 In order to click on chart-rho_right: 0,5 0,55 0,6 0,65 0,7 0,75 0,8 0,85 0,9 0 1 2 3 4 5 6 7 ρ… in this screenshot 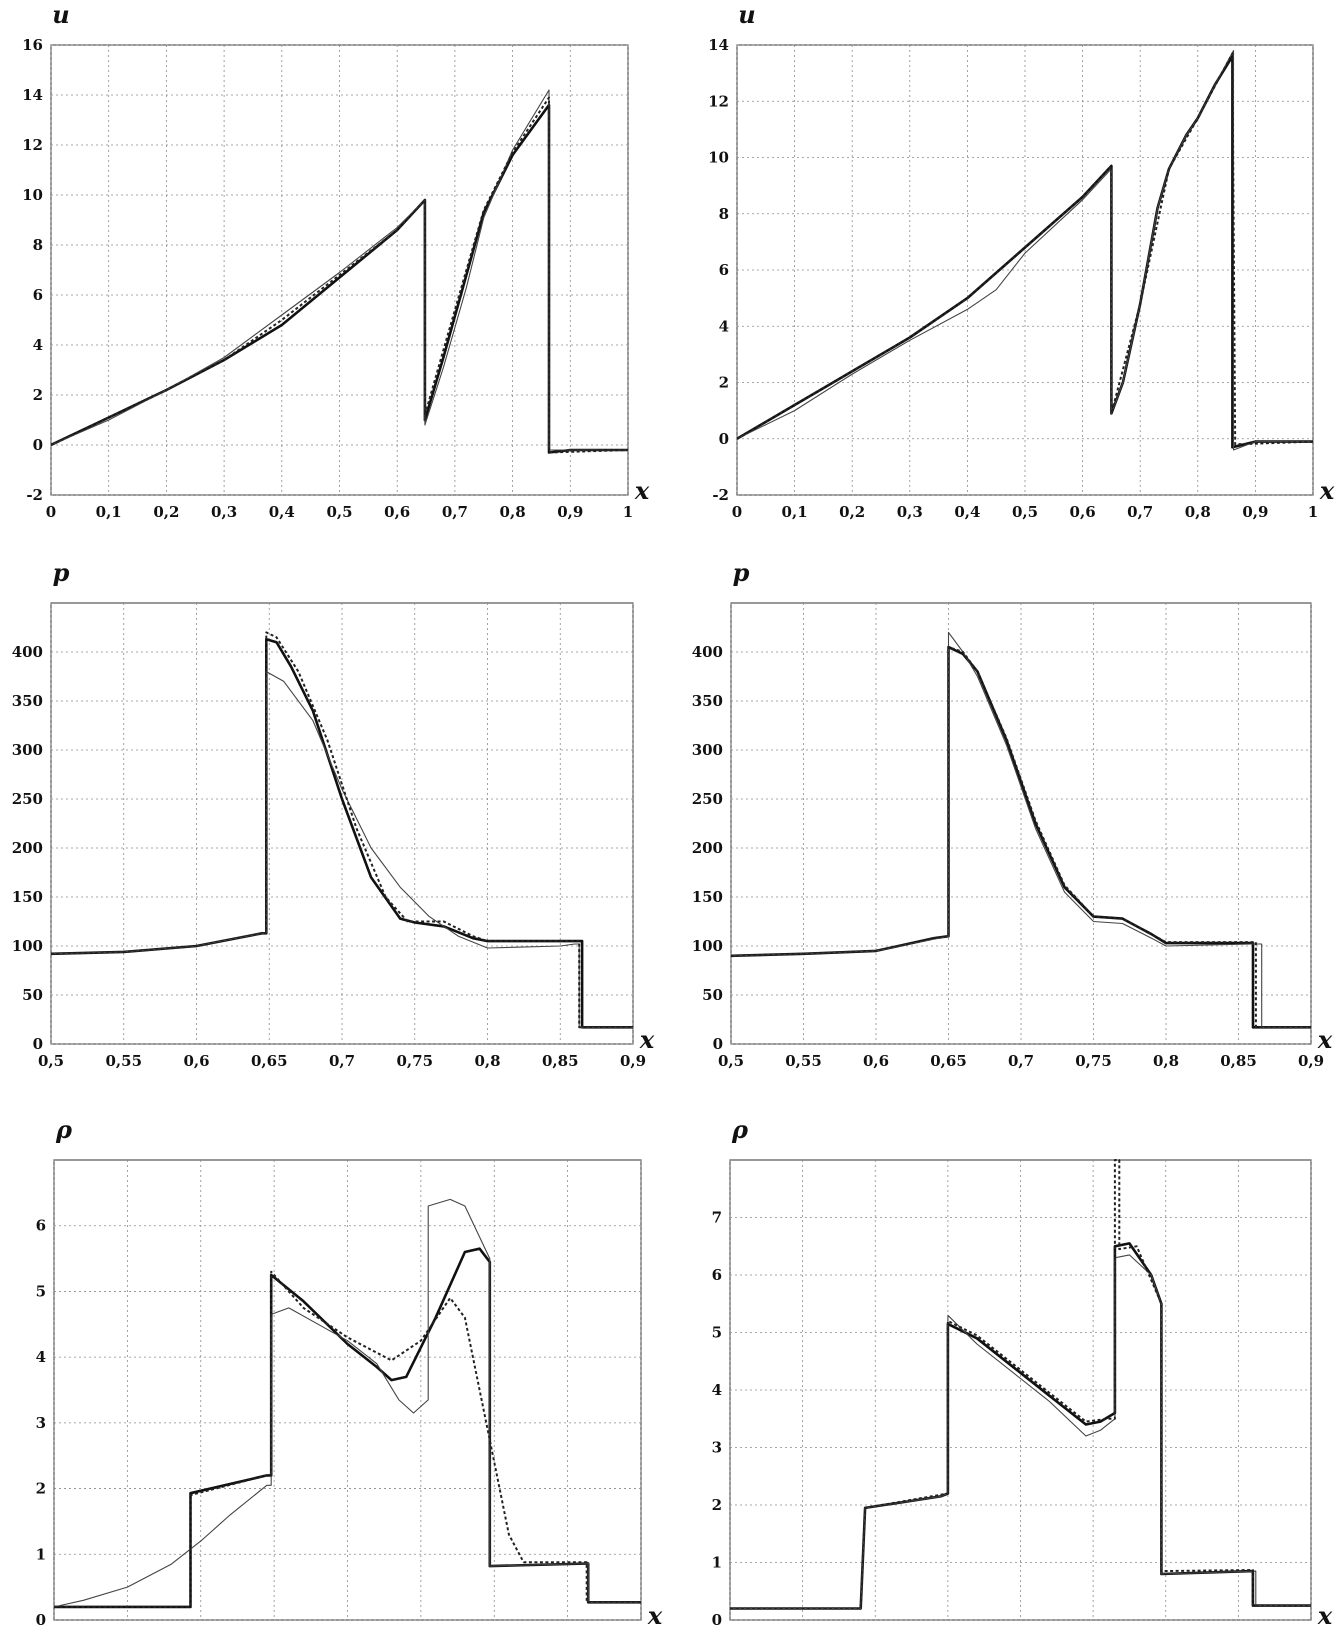, I will do `click(1022, 1372)`.